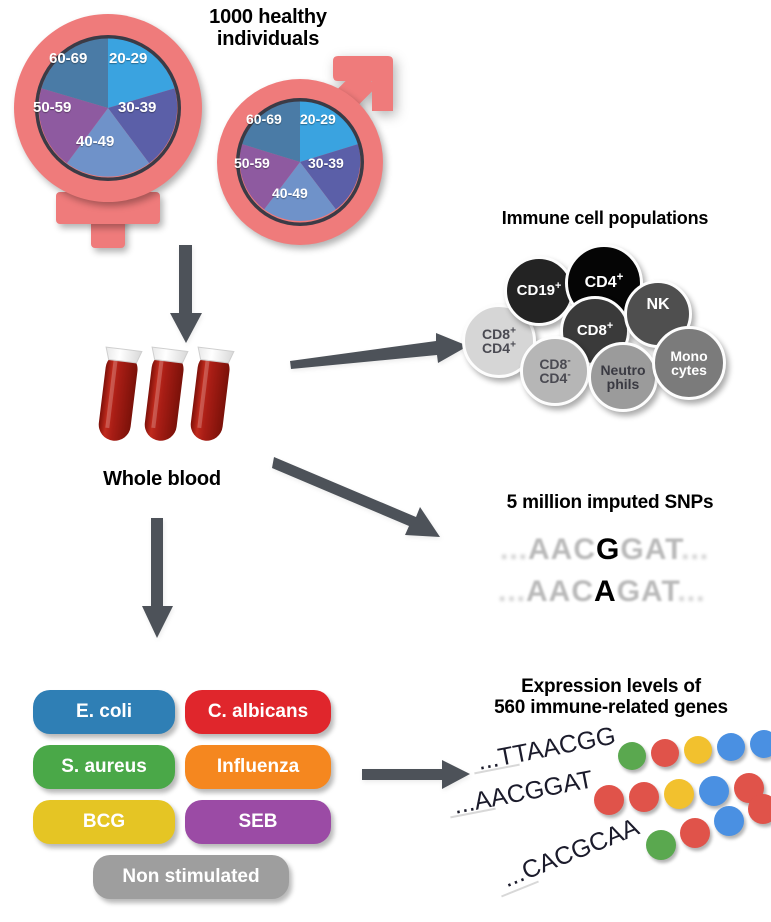  What do you see at coordinates (104, 767) in the screenshot?
I see `stimulation-pill-s-aureus: S. aureus` at bounding box center [104, 767].